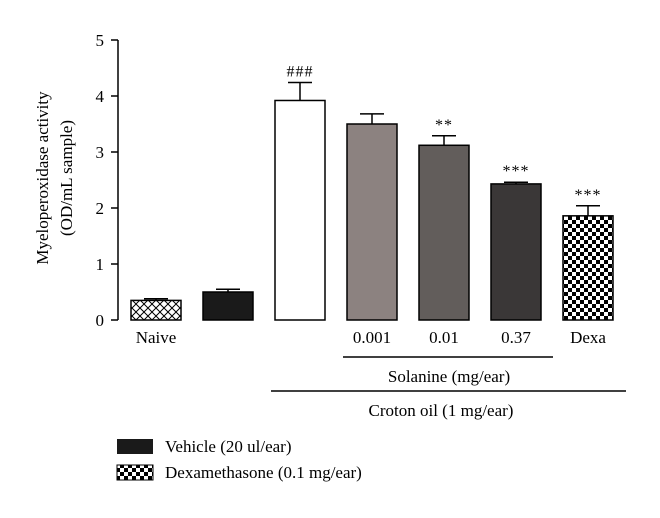 Image resolution: width=660 pixels, height=518 pixels. Describe the element at coordinates (100, 96) in the screenshot. I see `y-tick-label: 4` at that location.